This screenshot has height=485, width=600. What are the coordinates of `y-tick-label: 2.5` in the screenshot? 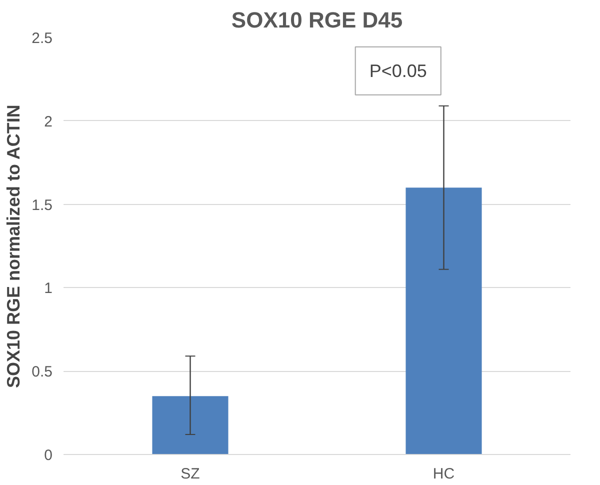 It's located at (42, 38).